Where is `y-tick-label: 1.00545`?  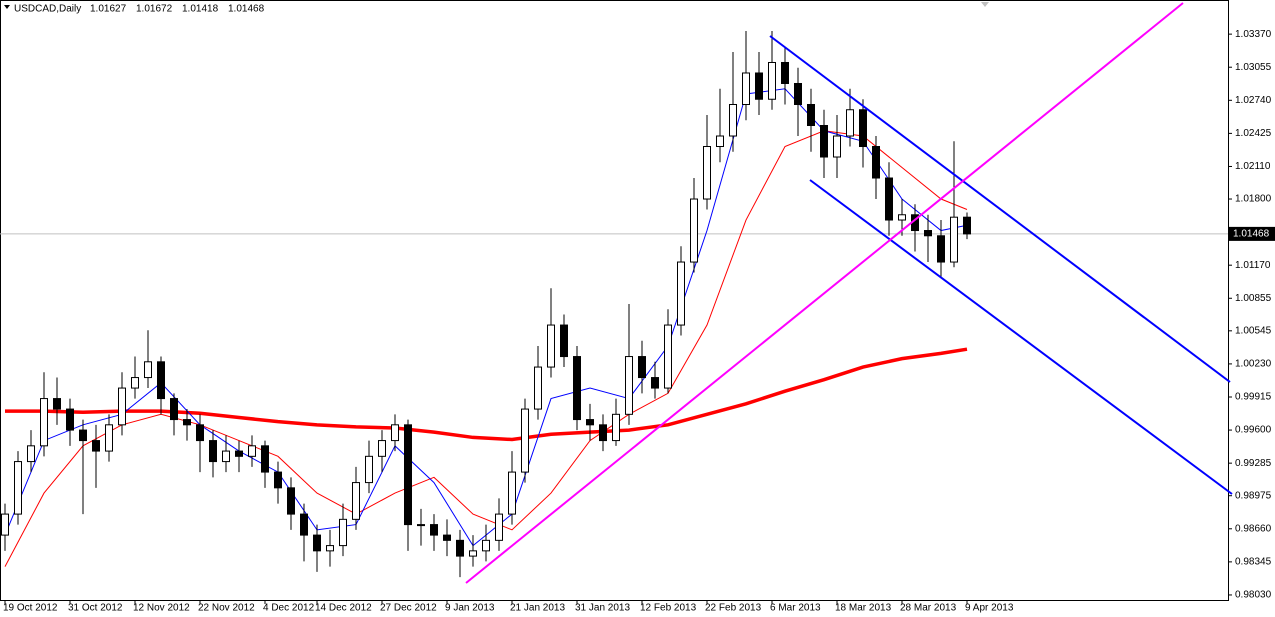
y-tick-label: 1.00545 is located at coordinates (1253, 330).